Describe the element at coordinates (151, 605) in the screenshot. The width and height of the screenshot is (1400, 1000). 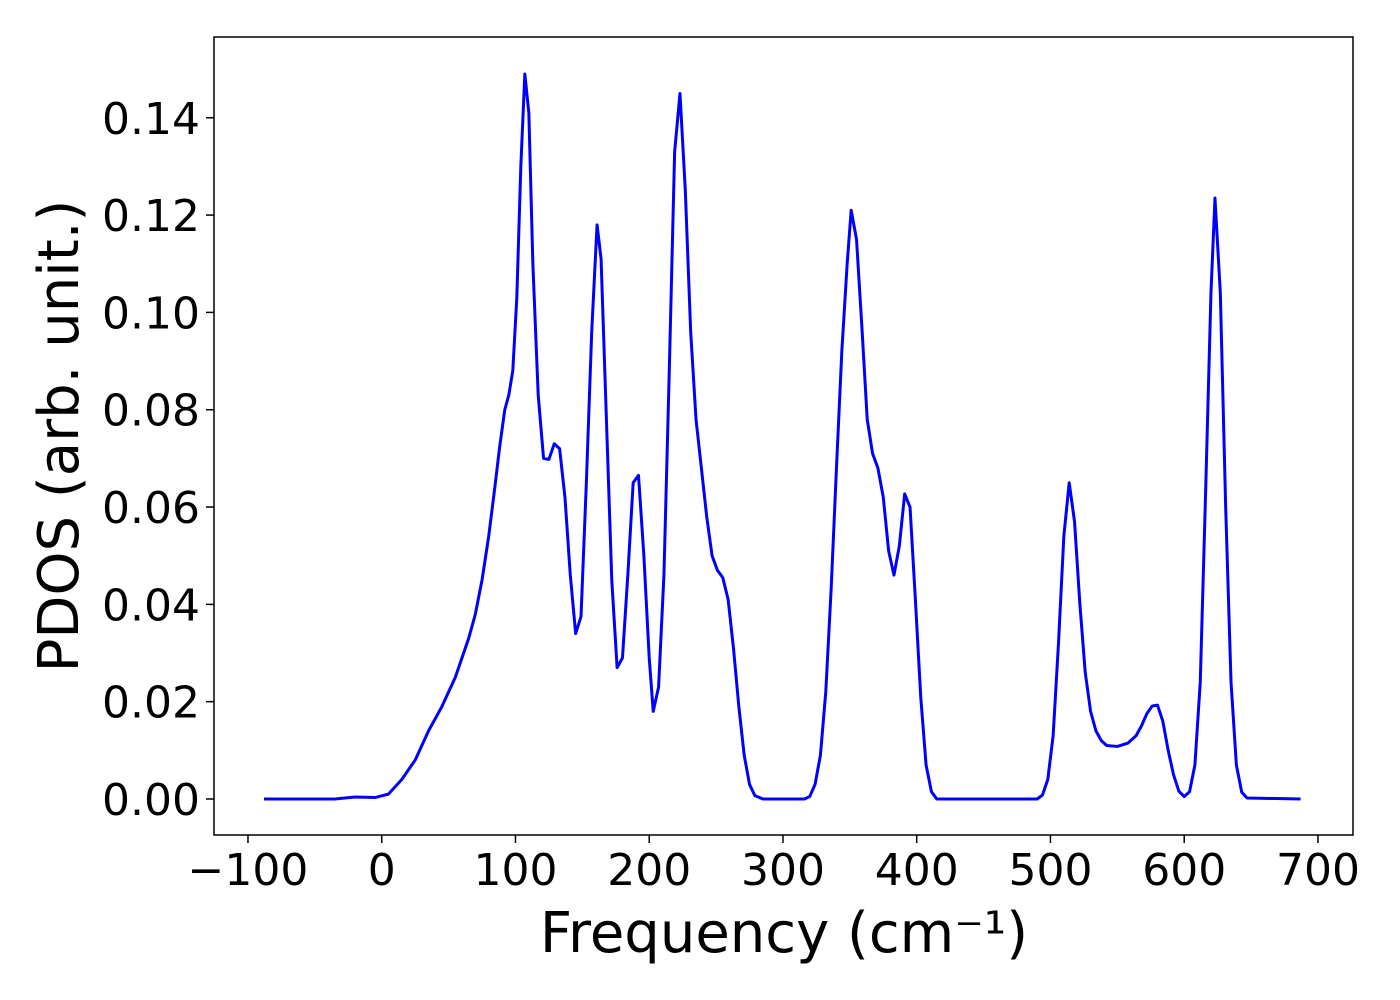
I see `y-tick-label: 0.04` at that location.